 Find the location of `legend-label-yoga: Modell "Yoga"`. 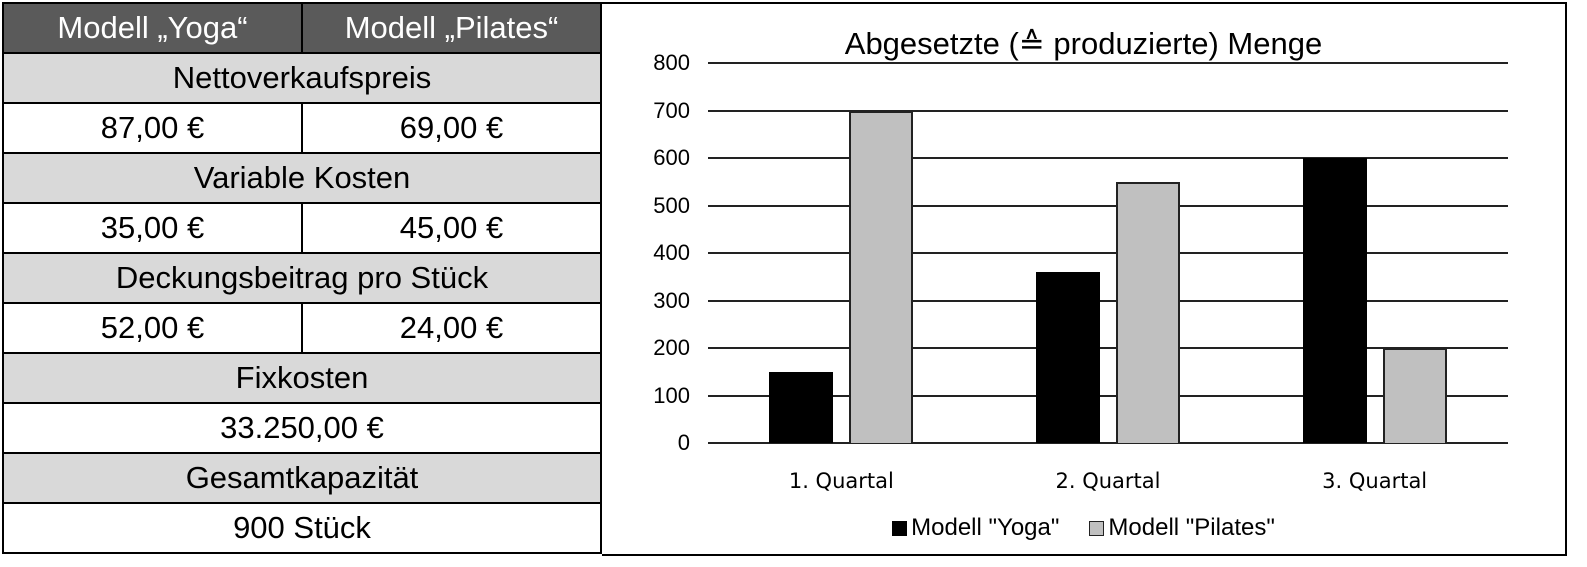

legend-label-yoga: Modell "Yoga" is located at coordinates (985, 527).